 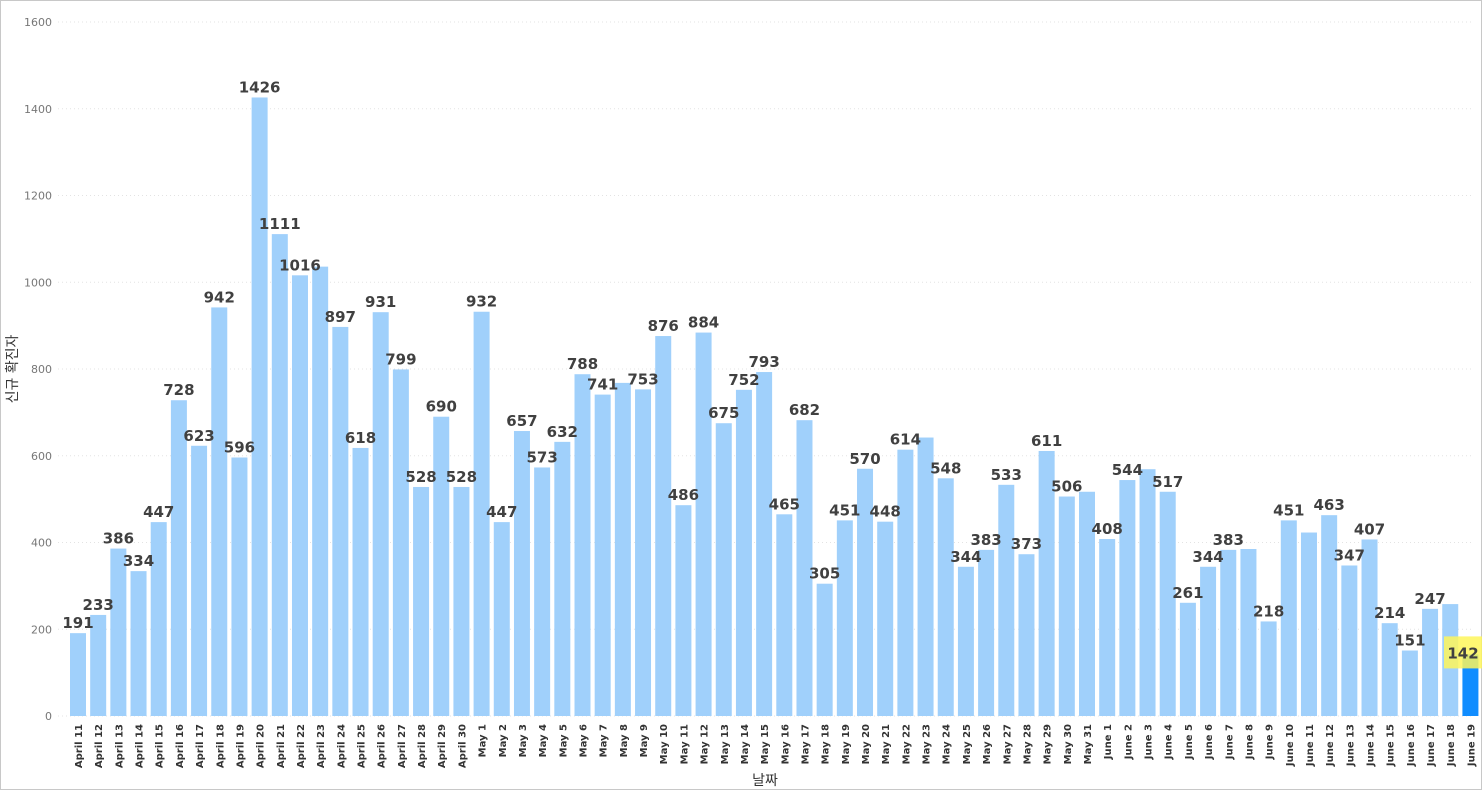 I want to click on data-label: 632, so click(x=562, y=432).